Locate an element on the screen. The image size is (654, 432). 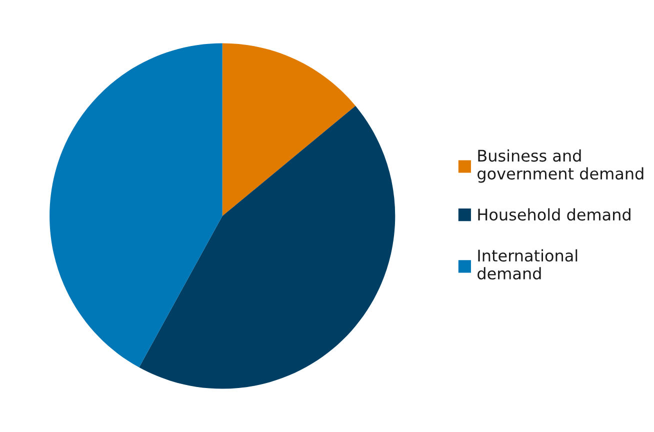
legend-label: International demand is located at coordinates (528, 264).